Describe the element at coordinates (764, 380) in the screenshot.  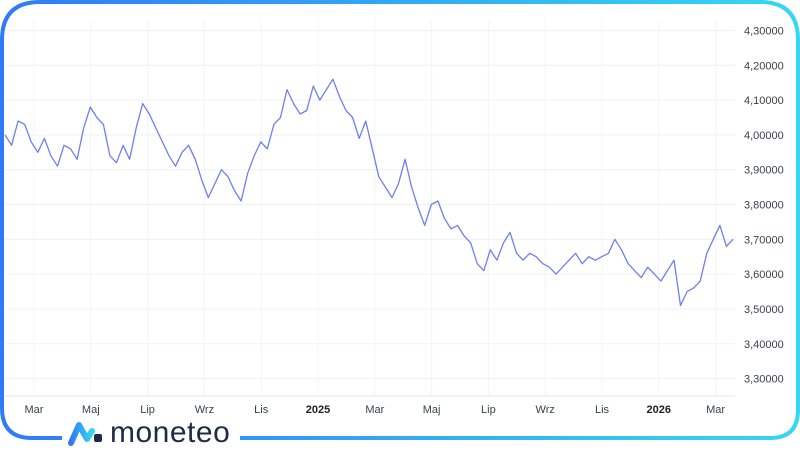
I see `y-tick-label: 3,30000` at that location.